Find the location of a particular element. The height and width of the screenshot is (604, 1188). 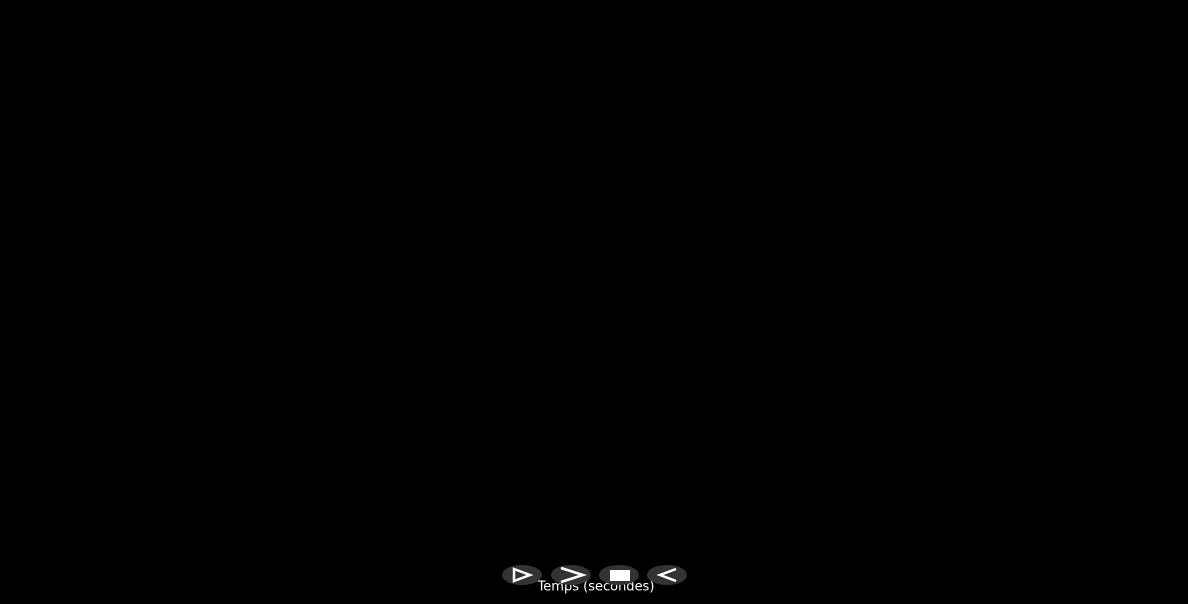

stop-button is located at coordinates (619, 575).